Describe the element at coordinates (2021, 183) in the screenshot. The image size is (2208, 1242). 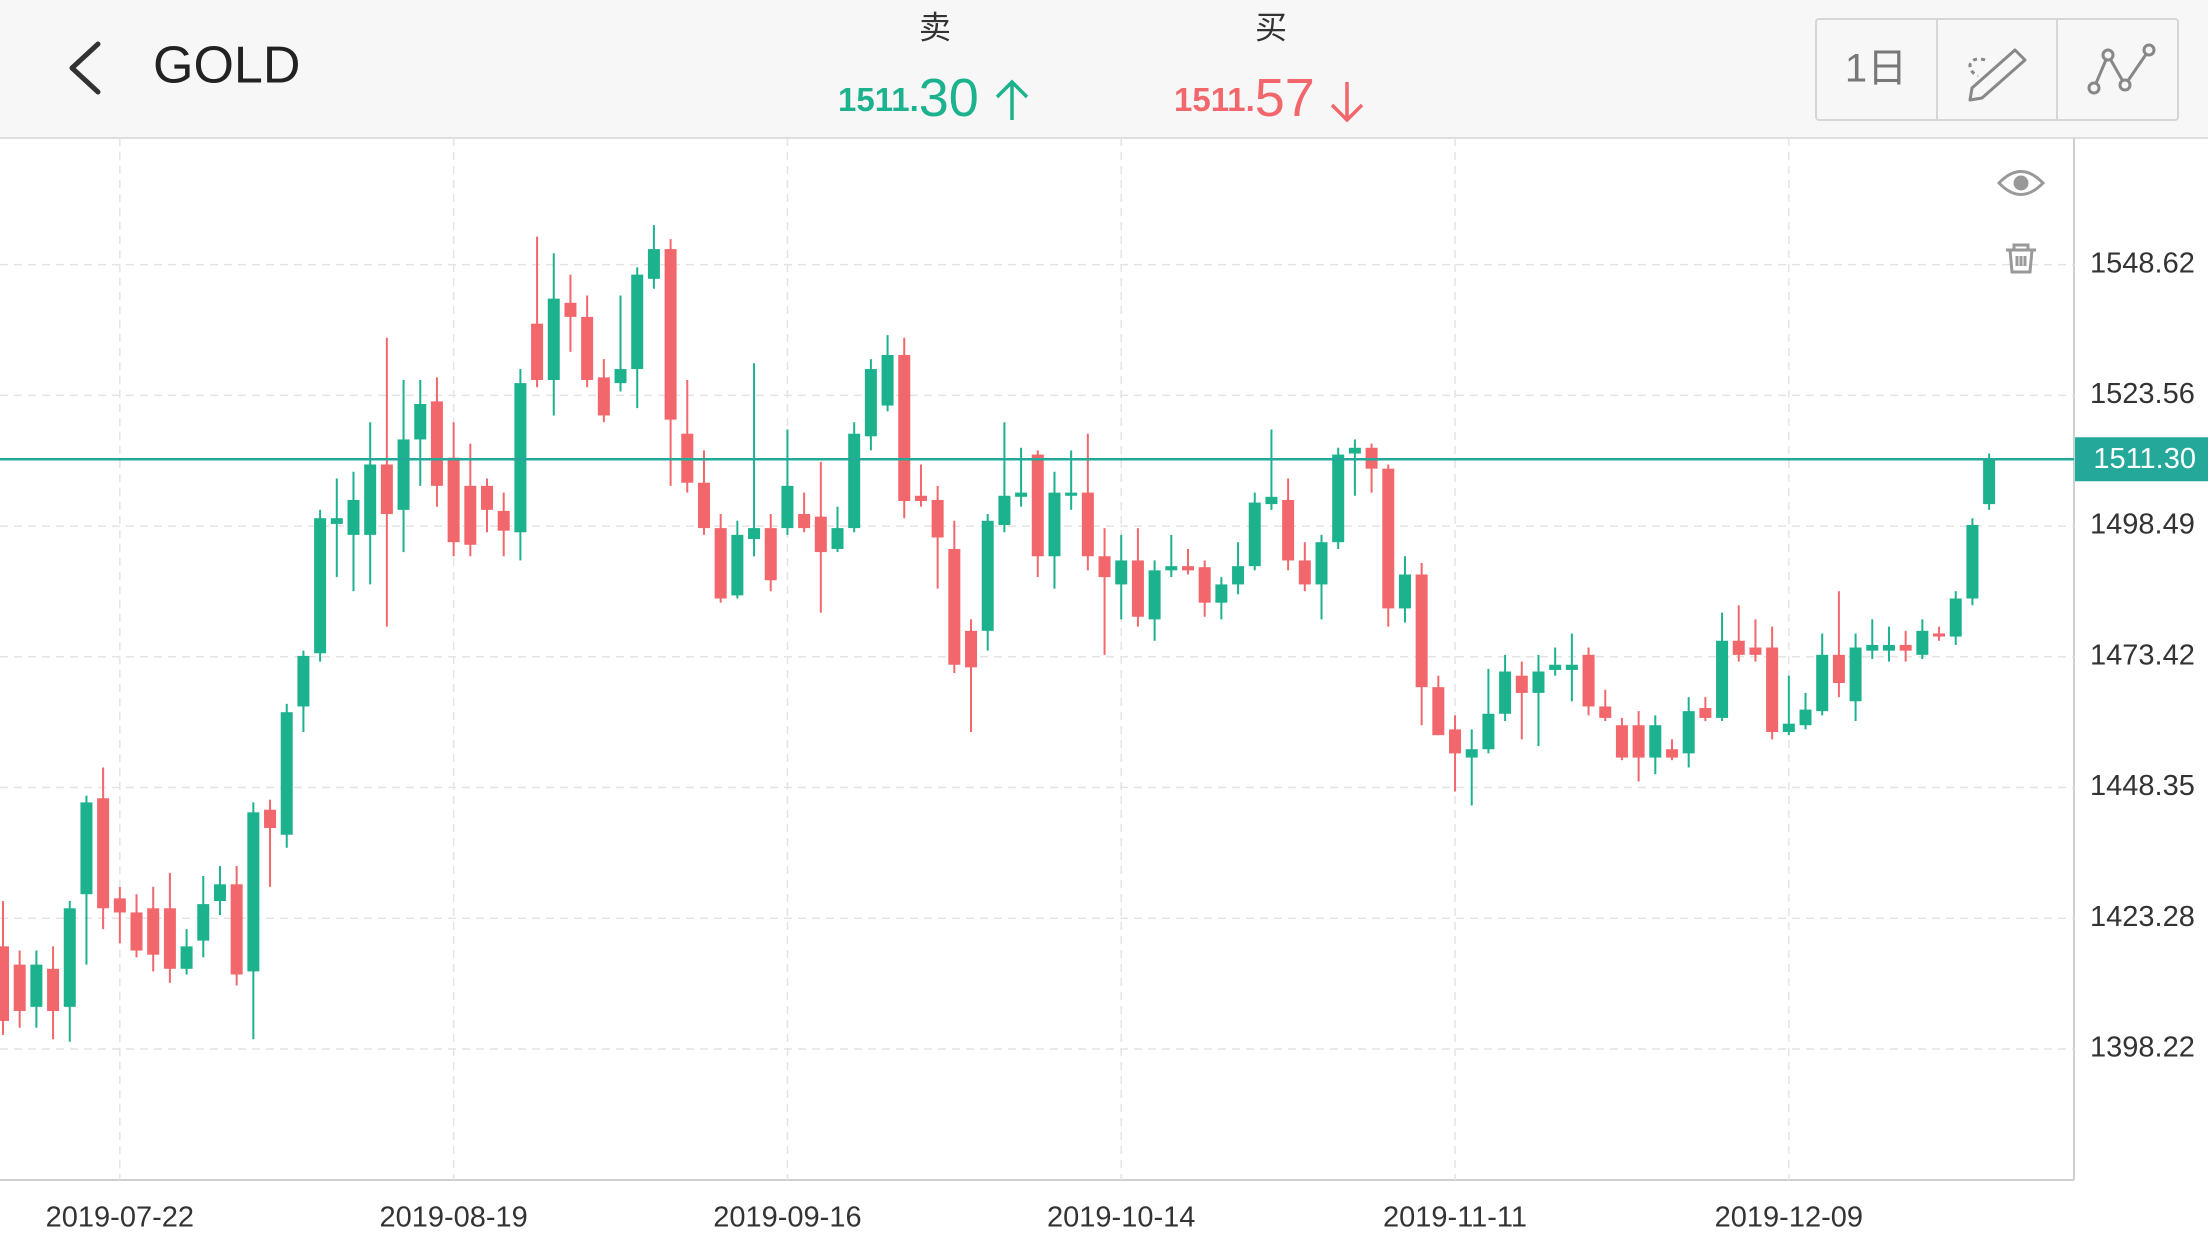
I see `visibility-toggle` at that location.